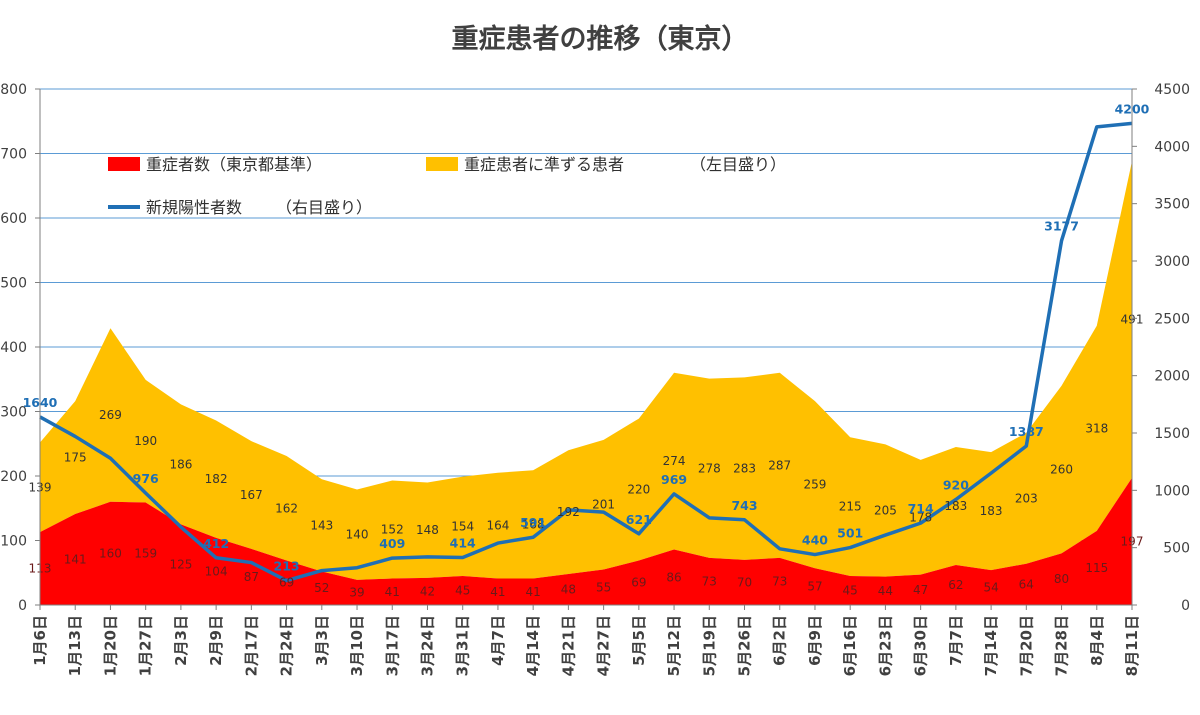 This screenshot has height=715, width=1200. Describe the element at coordinates (1061, 579) in the screenshot. I see `severe-value-label: 80` at that location.